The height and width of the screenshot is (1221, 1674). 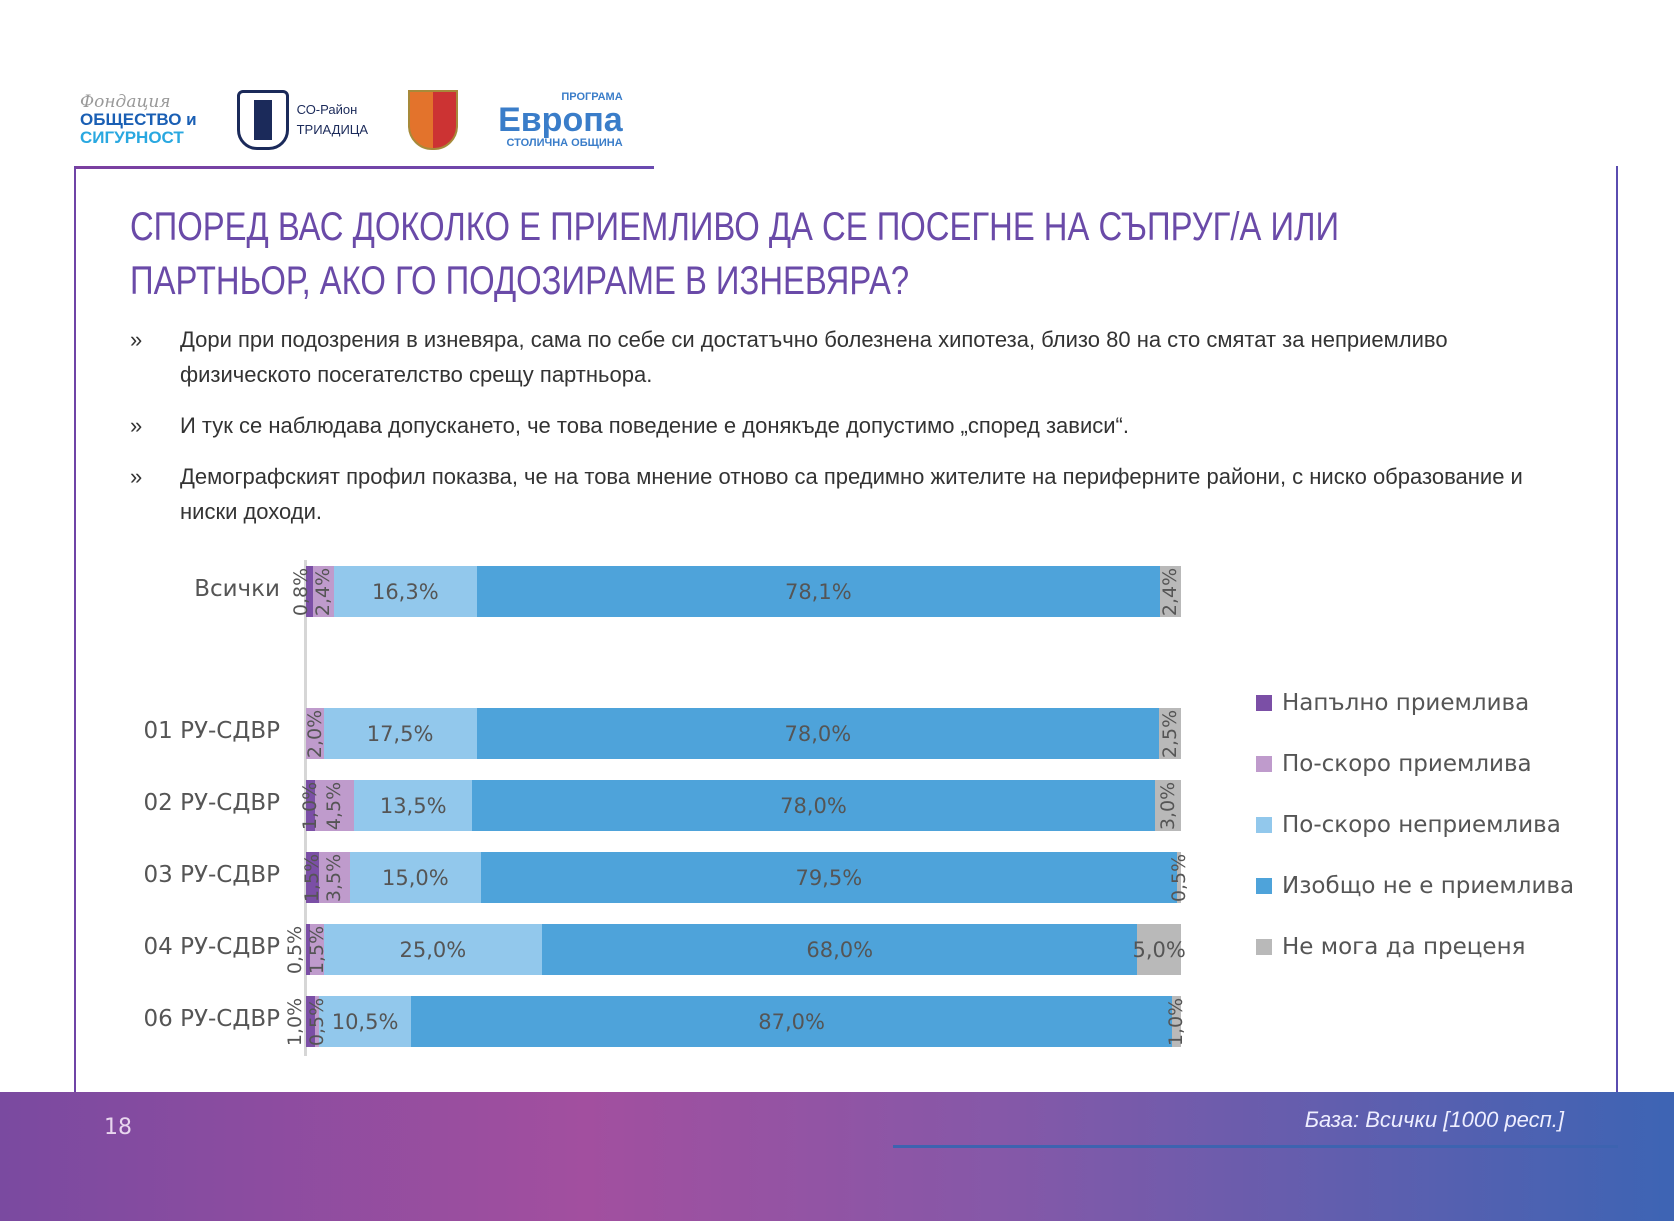 What do you see at coordinates (560, 120) in the screenshot?
I see `logo-programa-evropa: ПРОГРАМА Европа СТОЛИЧНА ОБЩИНА` at bounding box center [560, 120].